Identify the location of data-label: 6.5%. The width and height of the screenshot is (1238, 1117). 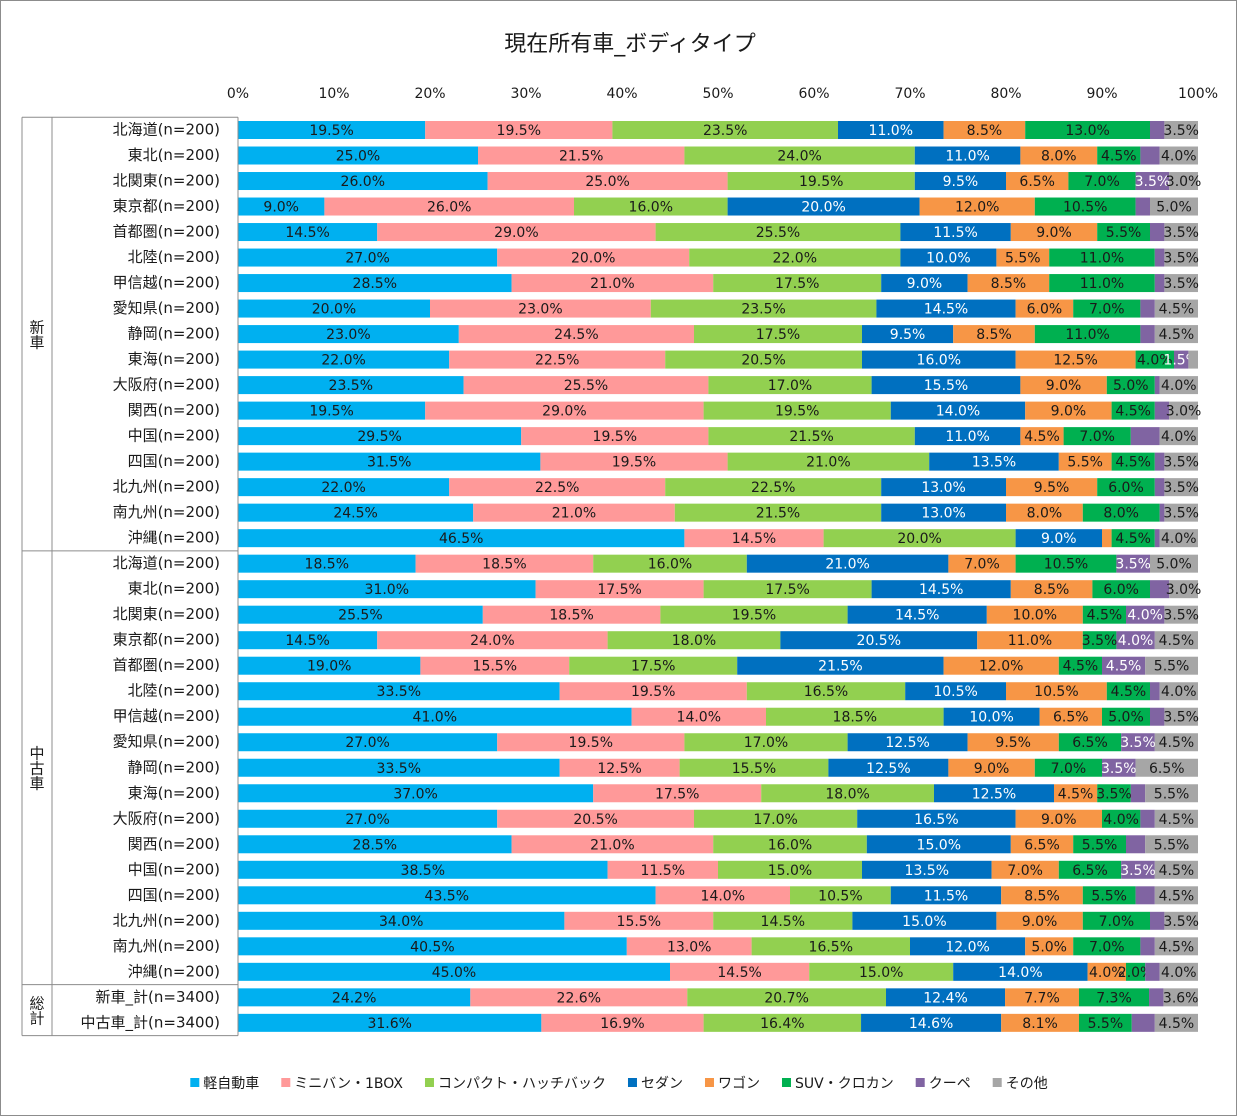
(1071, 718).